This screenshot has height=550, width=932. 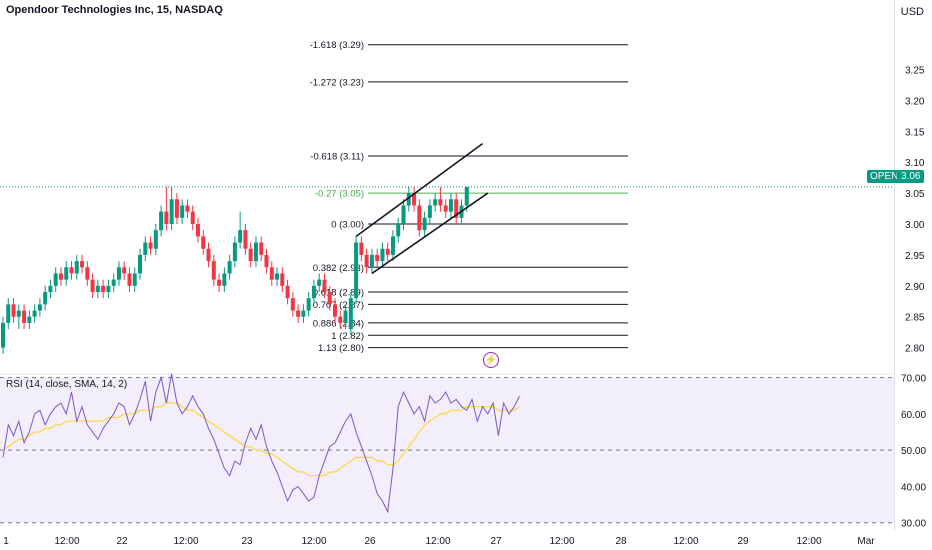 I want to click on fib-level-label: -0.618 (3.11), so click(x=337, y=157).